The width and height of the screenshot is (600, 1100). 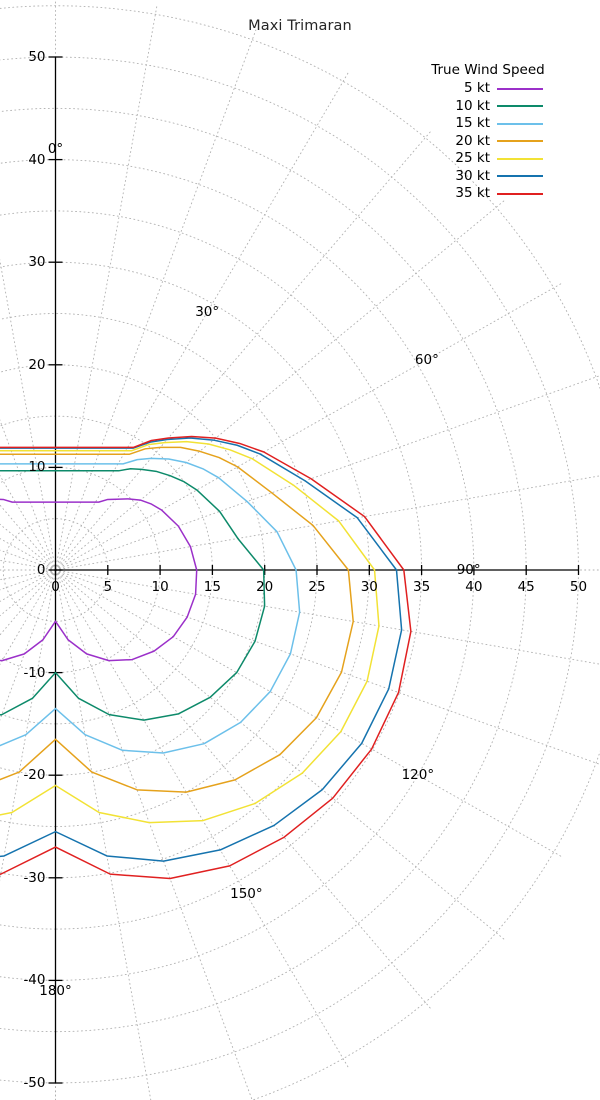 I want to click on theta-label-180: 180°, so click(x=55, y=990).